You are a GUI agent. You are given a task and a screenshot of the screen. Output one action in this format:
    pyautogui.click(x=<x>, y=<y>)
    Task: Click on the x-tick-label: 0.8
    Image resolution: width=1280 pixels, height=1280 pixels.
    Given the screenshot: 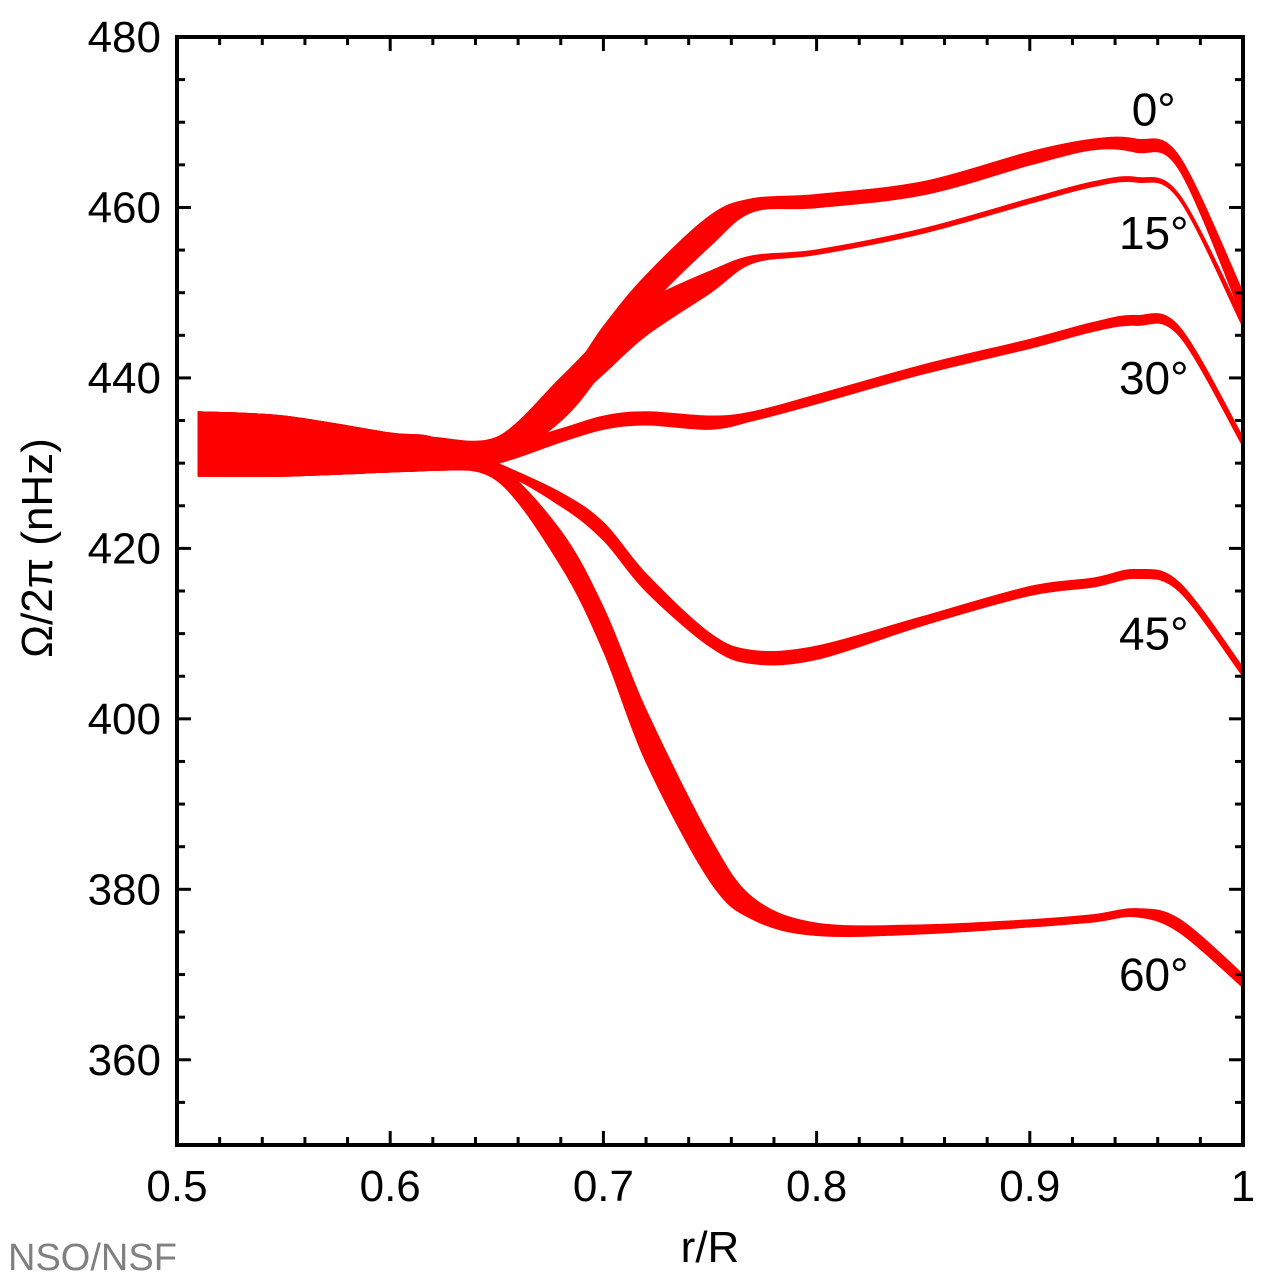 What is the action you would take?
    pyautogui.click(x=816, y=1186)
    